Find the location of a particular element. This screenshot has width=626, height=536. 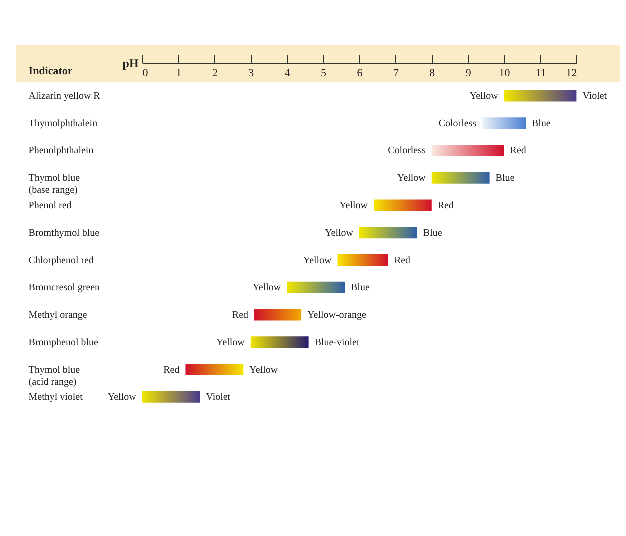

x-axis-title: pH is located at coordinates (131, 63).